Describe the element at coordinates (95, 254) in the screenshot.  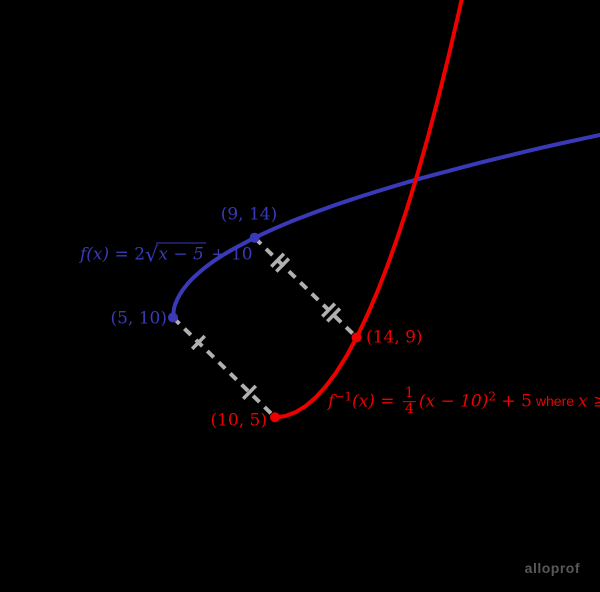
I see `f-formula-fx: f(x)` at that location.